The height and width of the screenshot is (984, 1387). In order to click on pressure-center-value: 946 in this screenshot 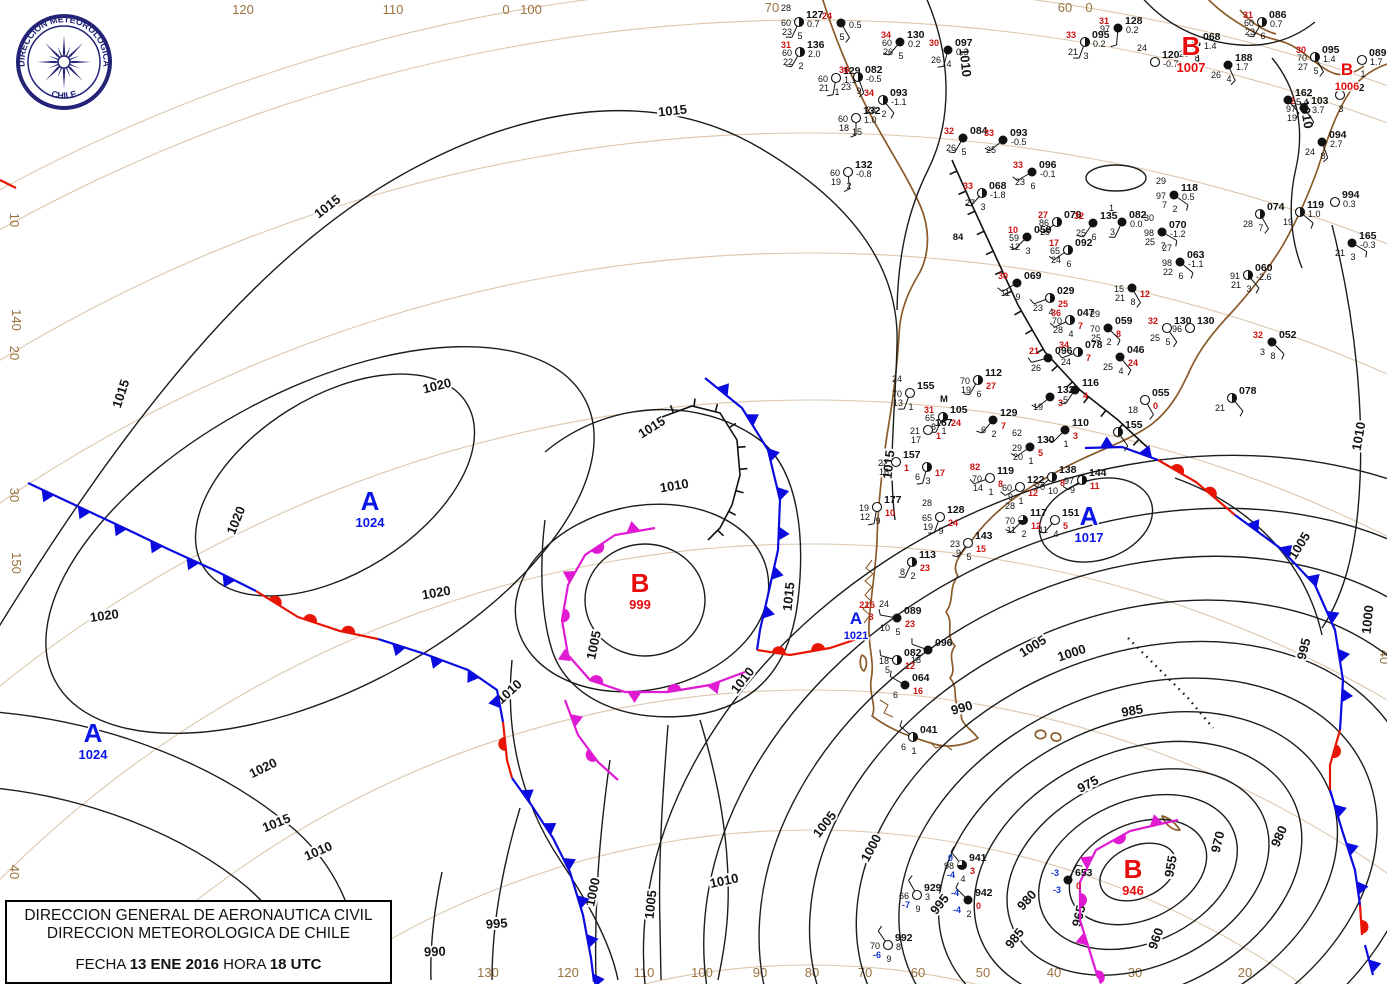, I will do `click(1133, 890)`.